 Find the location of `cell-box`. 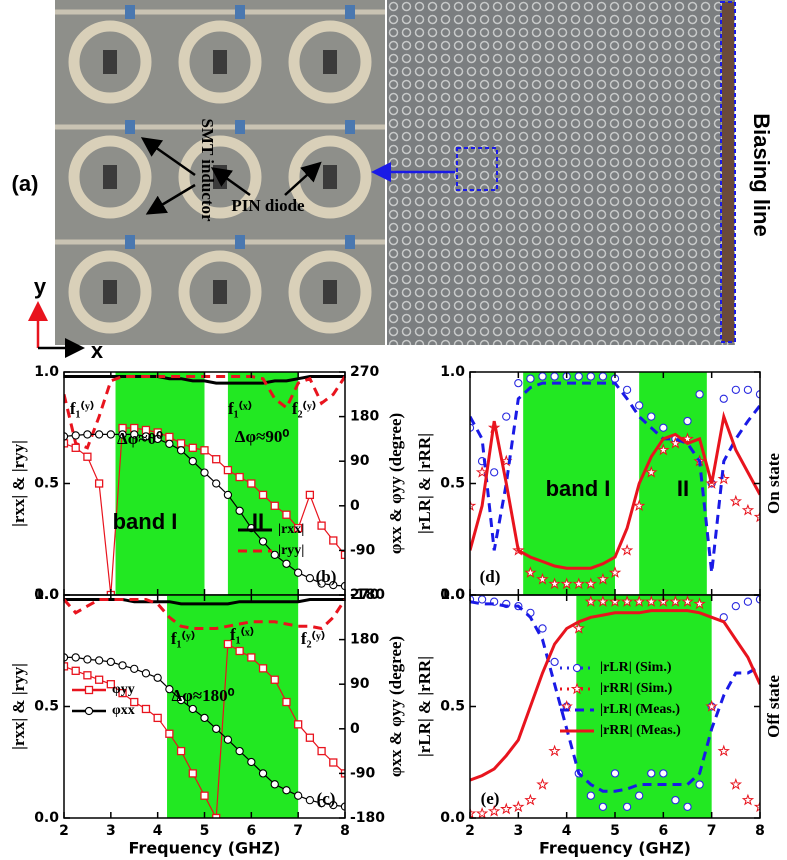

cell-box is located at coordinates (477, 169).